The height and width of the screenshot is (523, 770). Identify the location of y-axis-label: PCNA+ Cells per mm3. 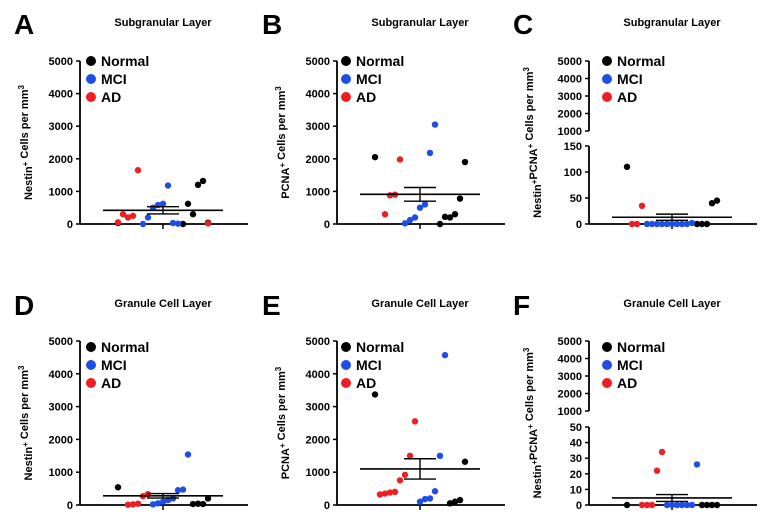
(283, 422).